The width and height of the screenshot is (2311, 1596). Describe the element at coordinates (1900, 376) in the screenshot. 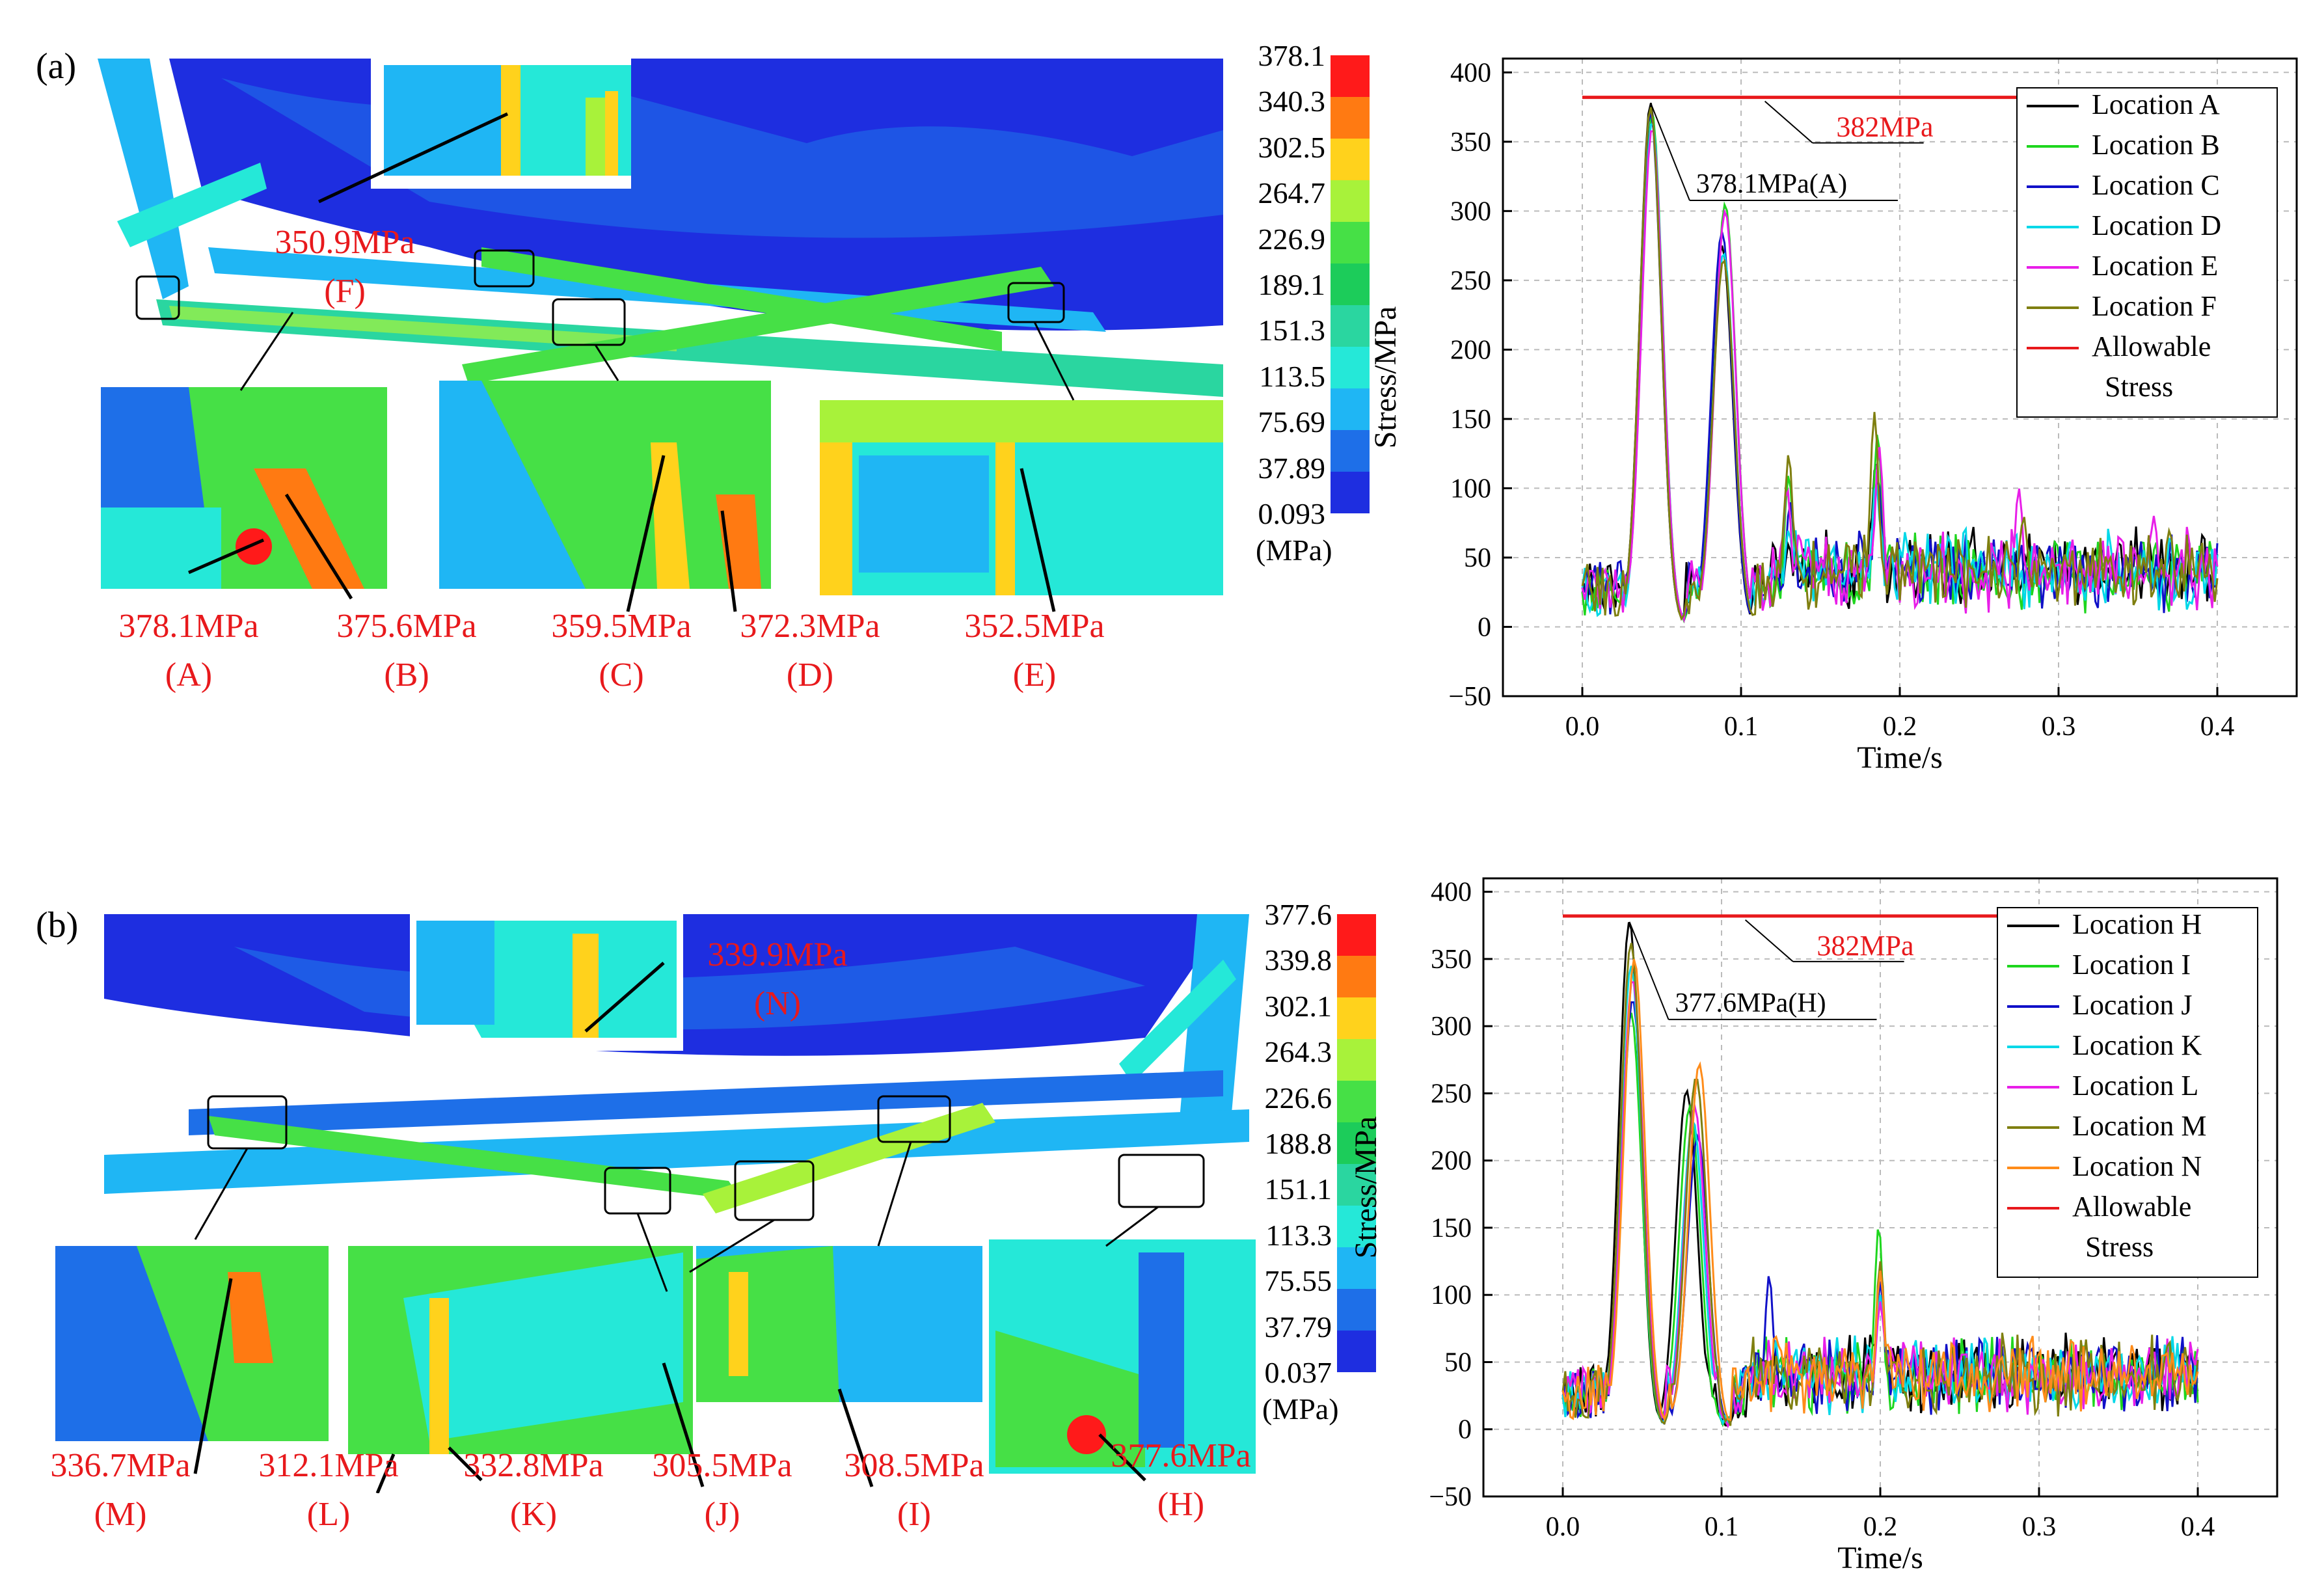

I see `series-line-location-e` at that location.